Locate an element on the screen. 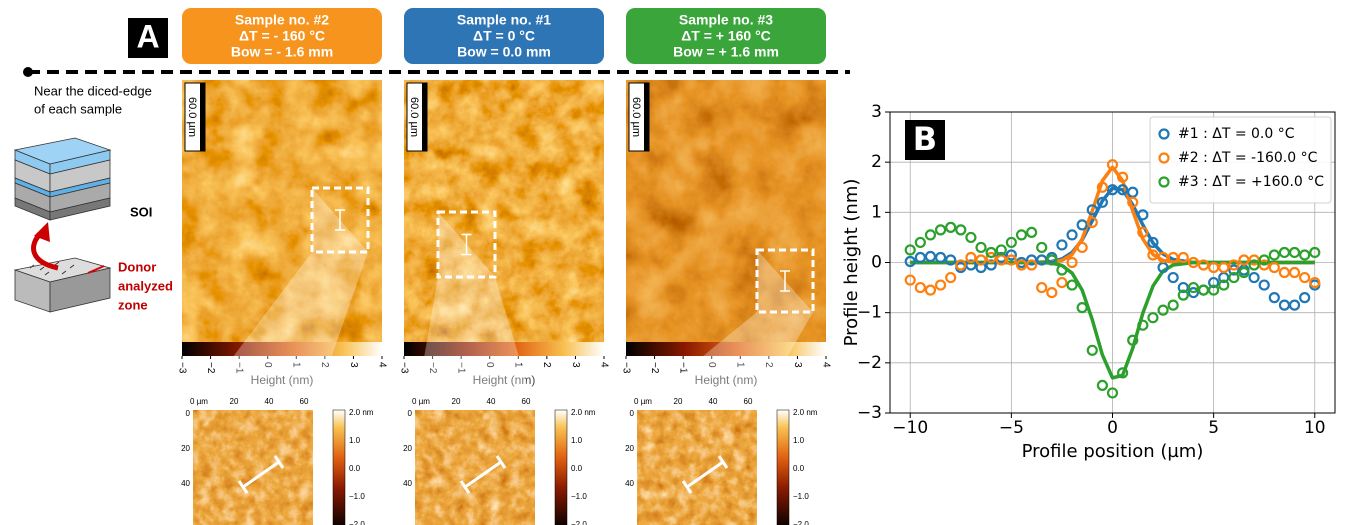 The width and height of the screenshot is (1351, 525). inset-colorbar-tick: 0.0 is located at coordinates (799, 468).